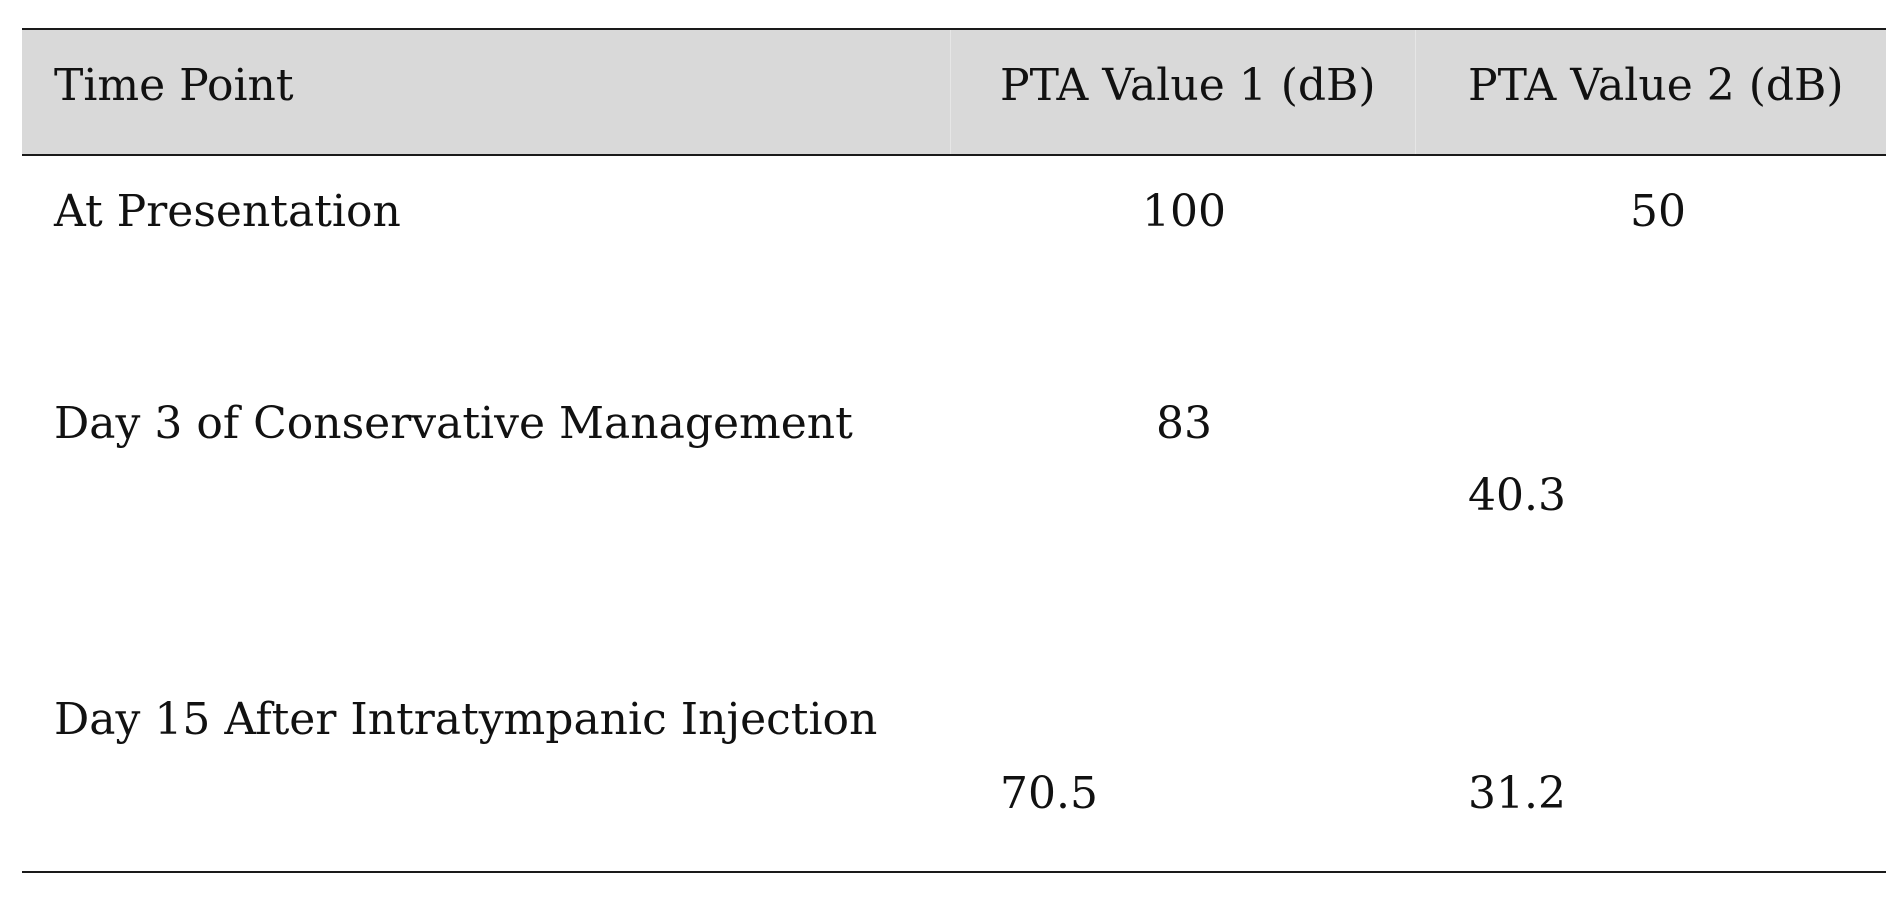 The height and width of the screenshot is (909, 1904). What do you see at coordinates (1517, 793) in the screenshot?
I see `row-3-pta-value-2: 31.2` at bounding box center [1517, 793].